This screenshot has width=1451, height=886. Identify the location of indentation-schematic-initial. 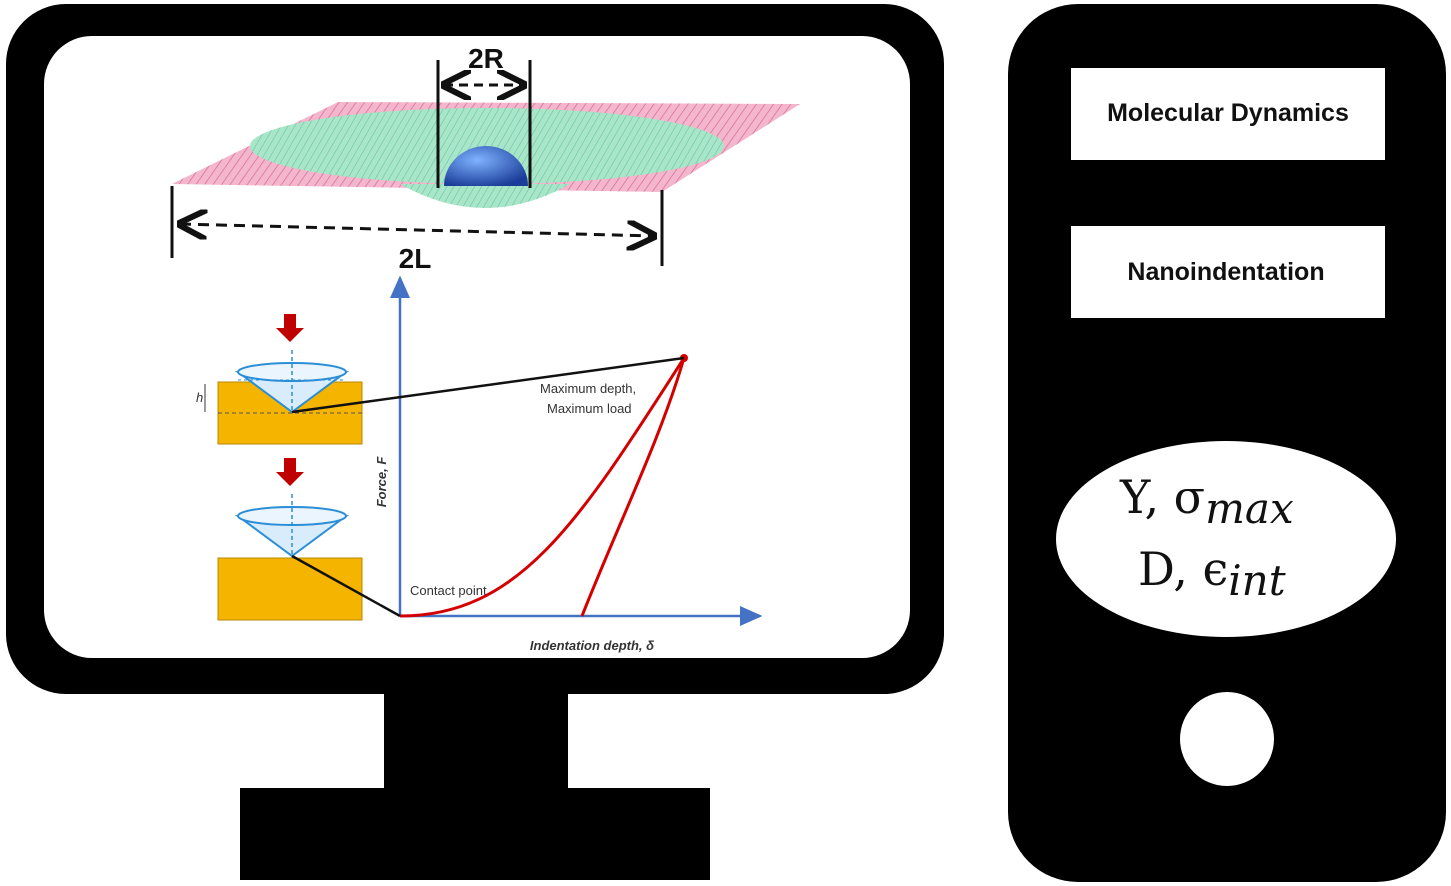
(290, 539).